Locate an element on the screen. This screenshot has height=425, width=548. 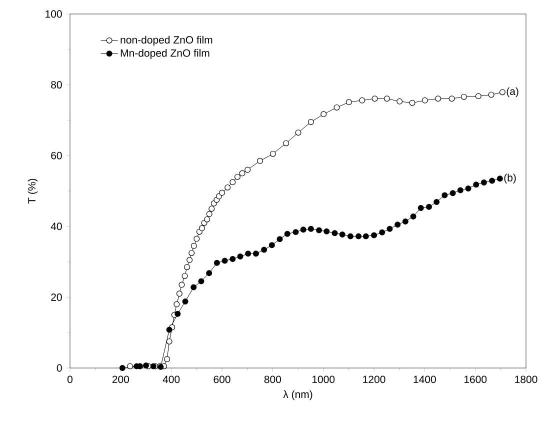
y-tick-label: 0 is located at coordinates (59, 368).